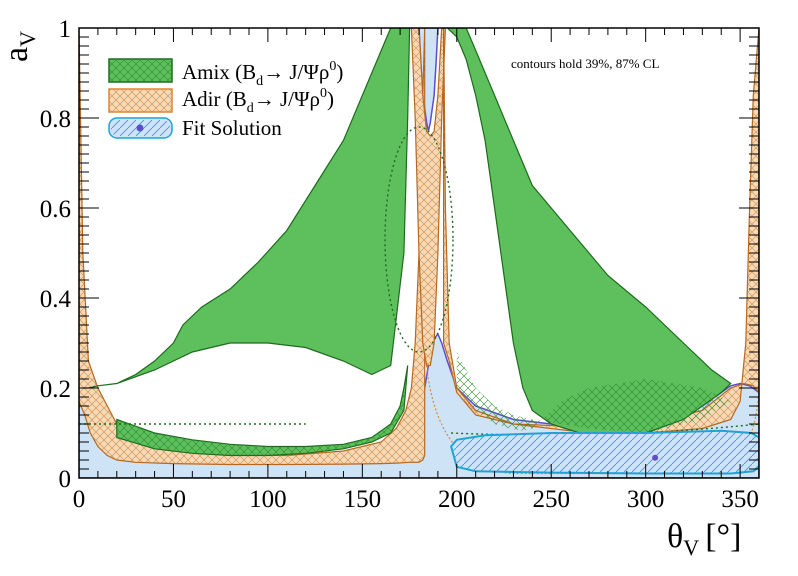  I want to click on y-tick-label: 0.8, so click(55, 119).